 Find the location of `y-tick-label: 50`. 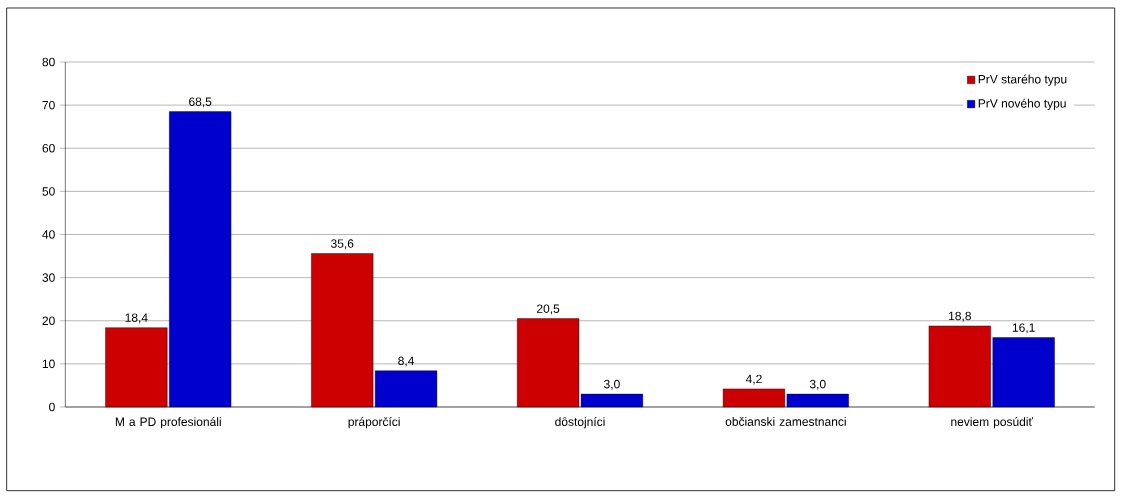

y-tick-label: 50 is located at coordinates (48, 191).